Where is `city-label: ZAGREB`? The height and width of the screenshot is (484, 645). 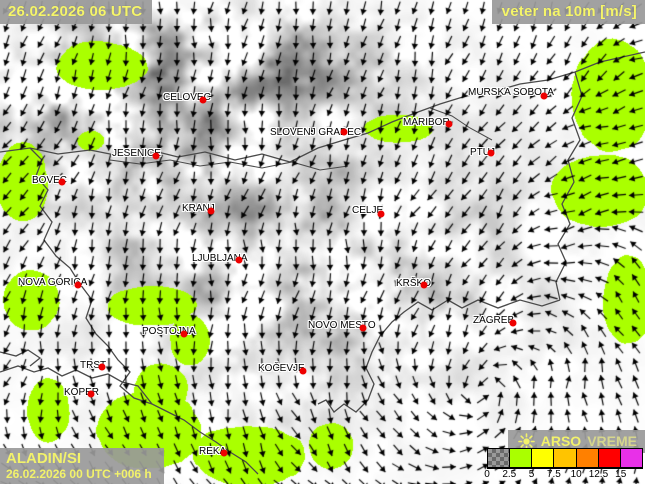
city-label: ZAGREB is located at coordinates (494, 320).